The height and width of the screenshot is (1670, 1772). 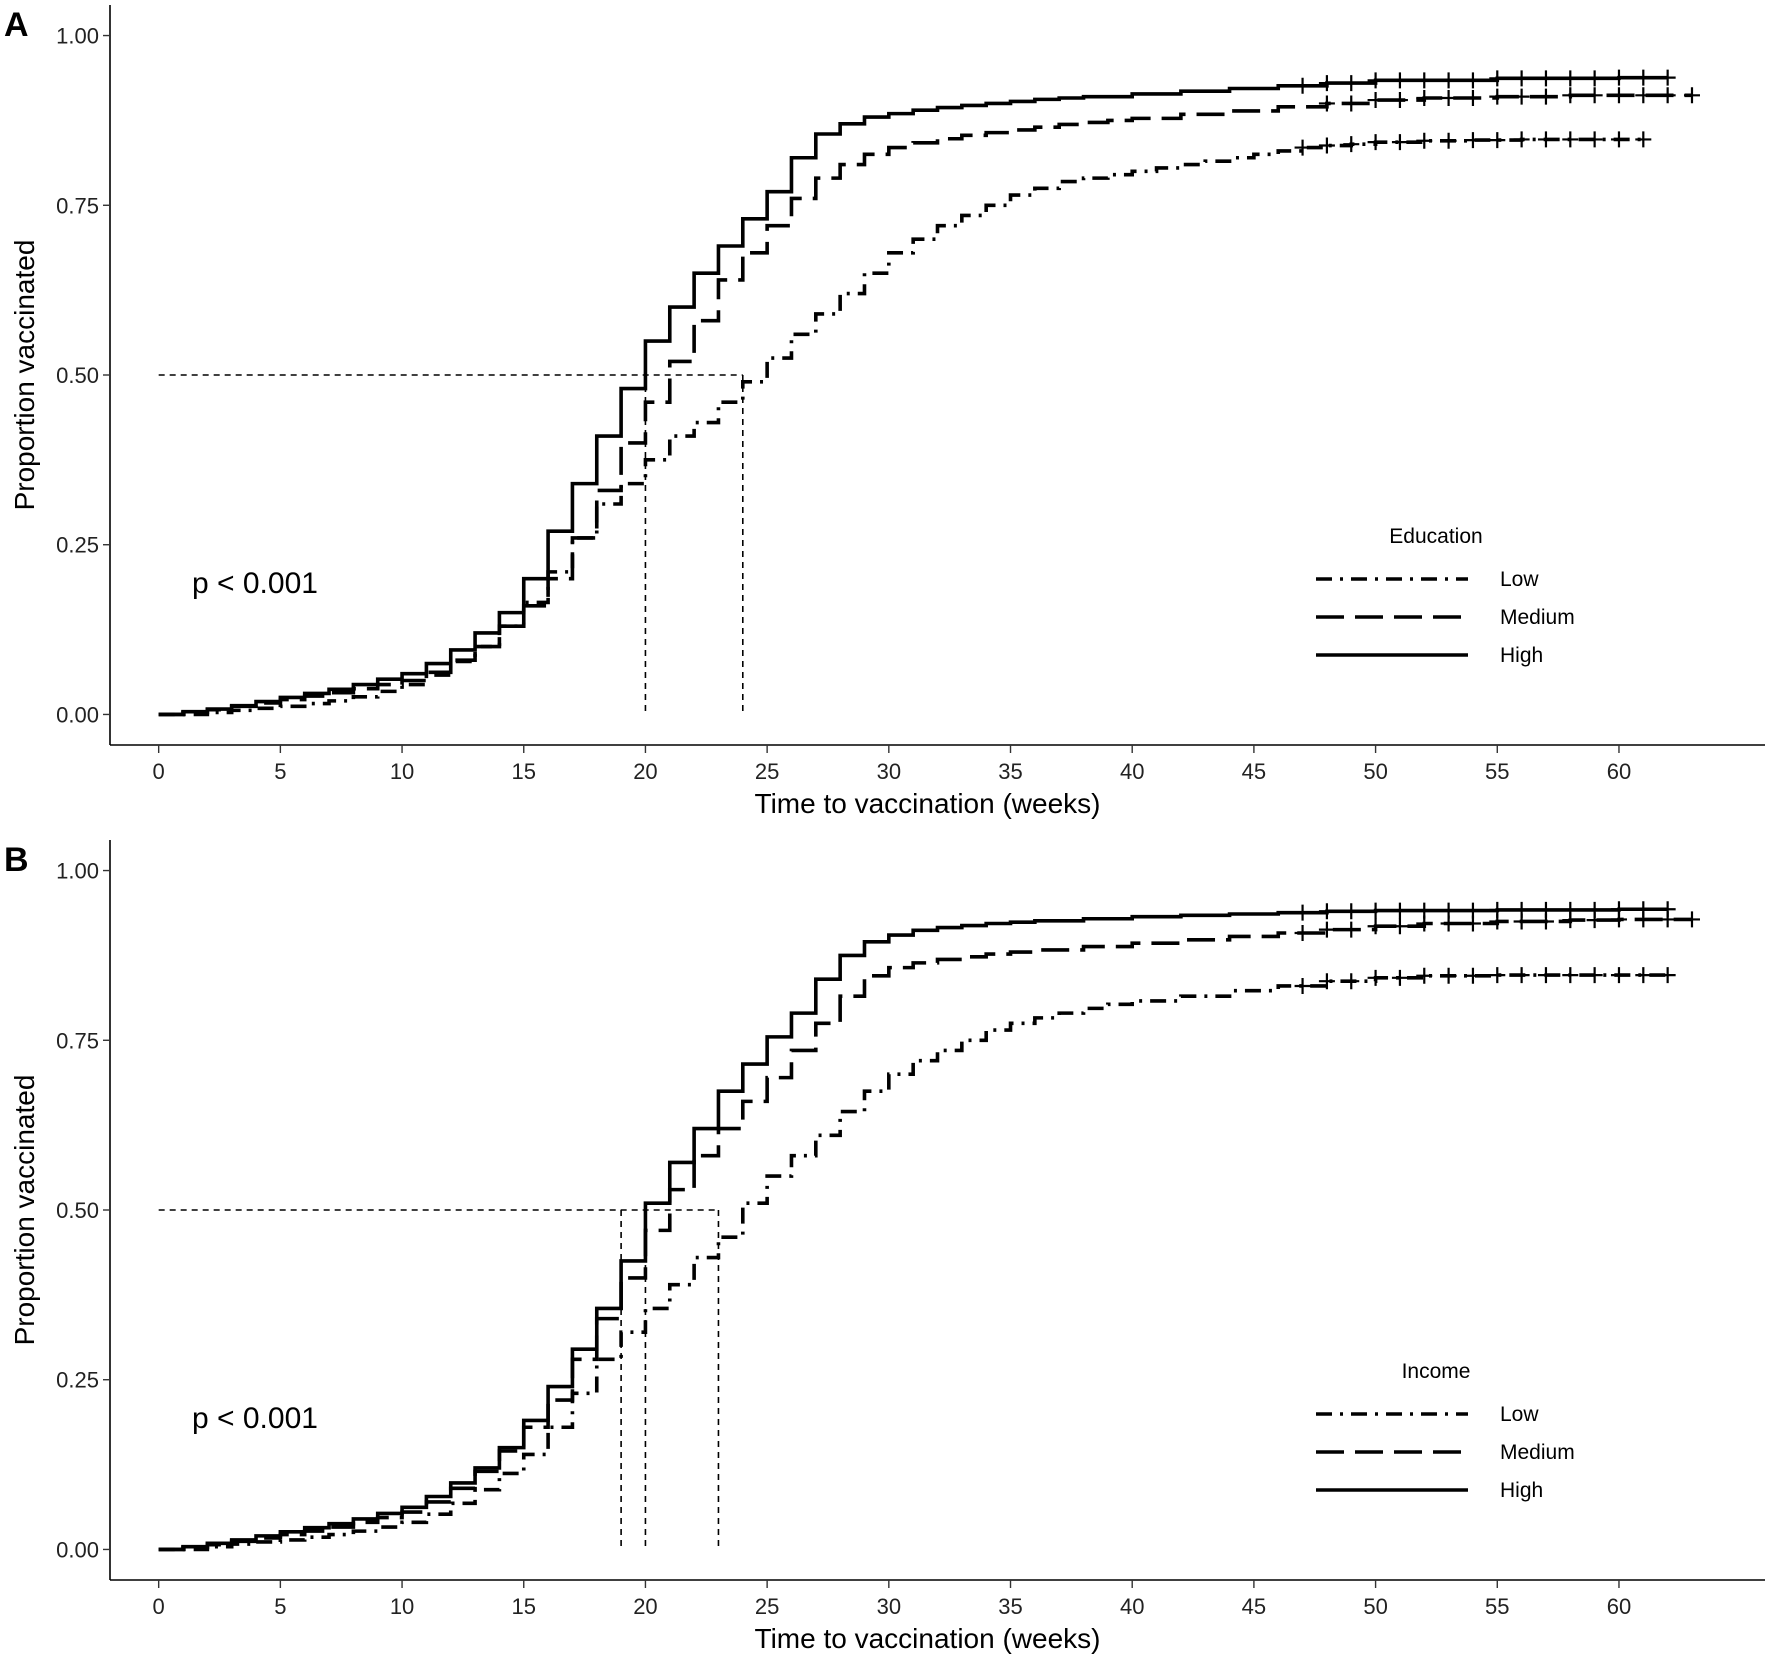 What do you see at coordinates (77, 871) in the screenshot?
I see `y-tick-label: 1.00` at bounding box center [77, 871].